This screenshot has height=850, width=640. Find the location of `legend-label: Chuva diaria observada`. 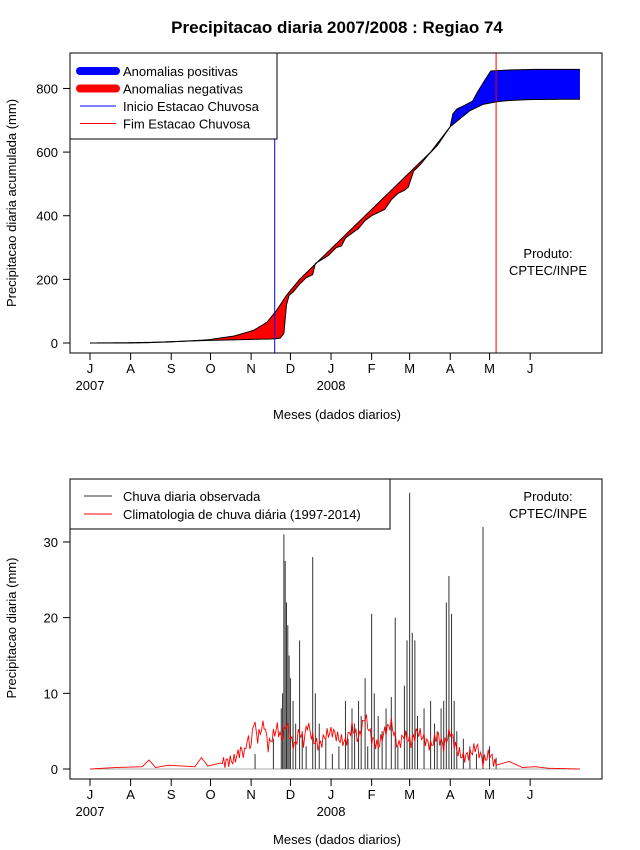

legend-label: Chuva diaria observada is located at coordinates (192, 496).